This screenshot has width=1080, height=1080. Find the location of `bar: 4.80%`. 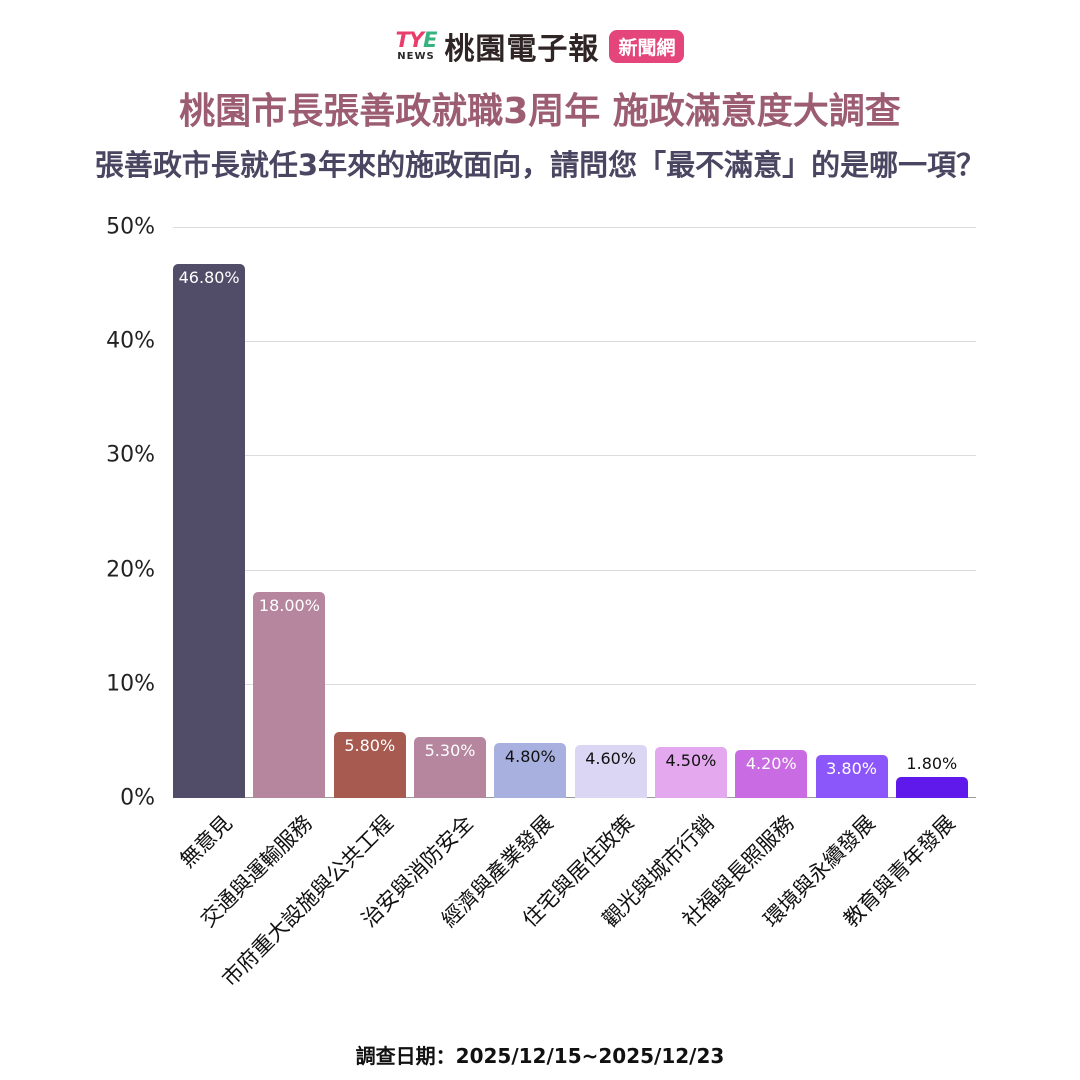

bar: 4.80% is located at coordinates (530, 770).